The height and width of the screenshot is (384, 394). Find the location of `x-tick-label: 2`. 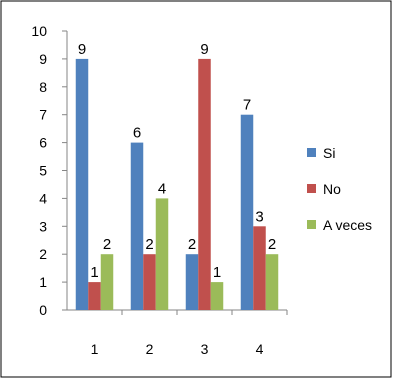

x-tick-label: 2 is located at coordinates (150, 349).